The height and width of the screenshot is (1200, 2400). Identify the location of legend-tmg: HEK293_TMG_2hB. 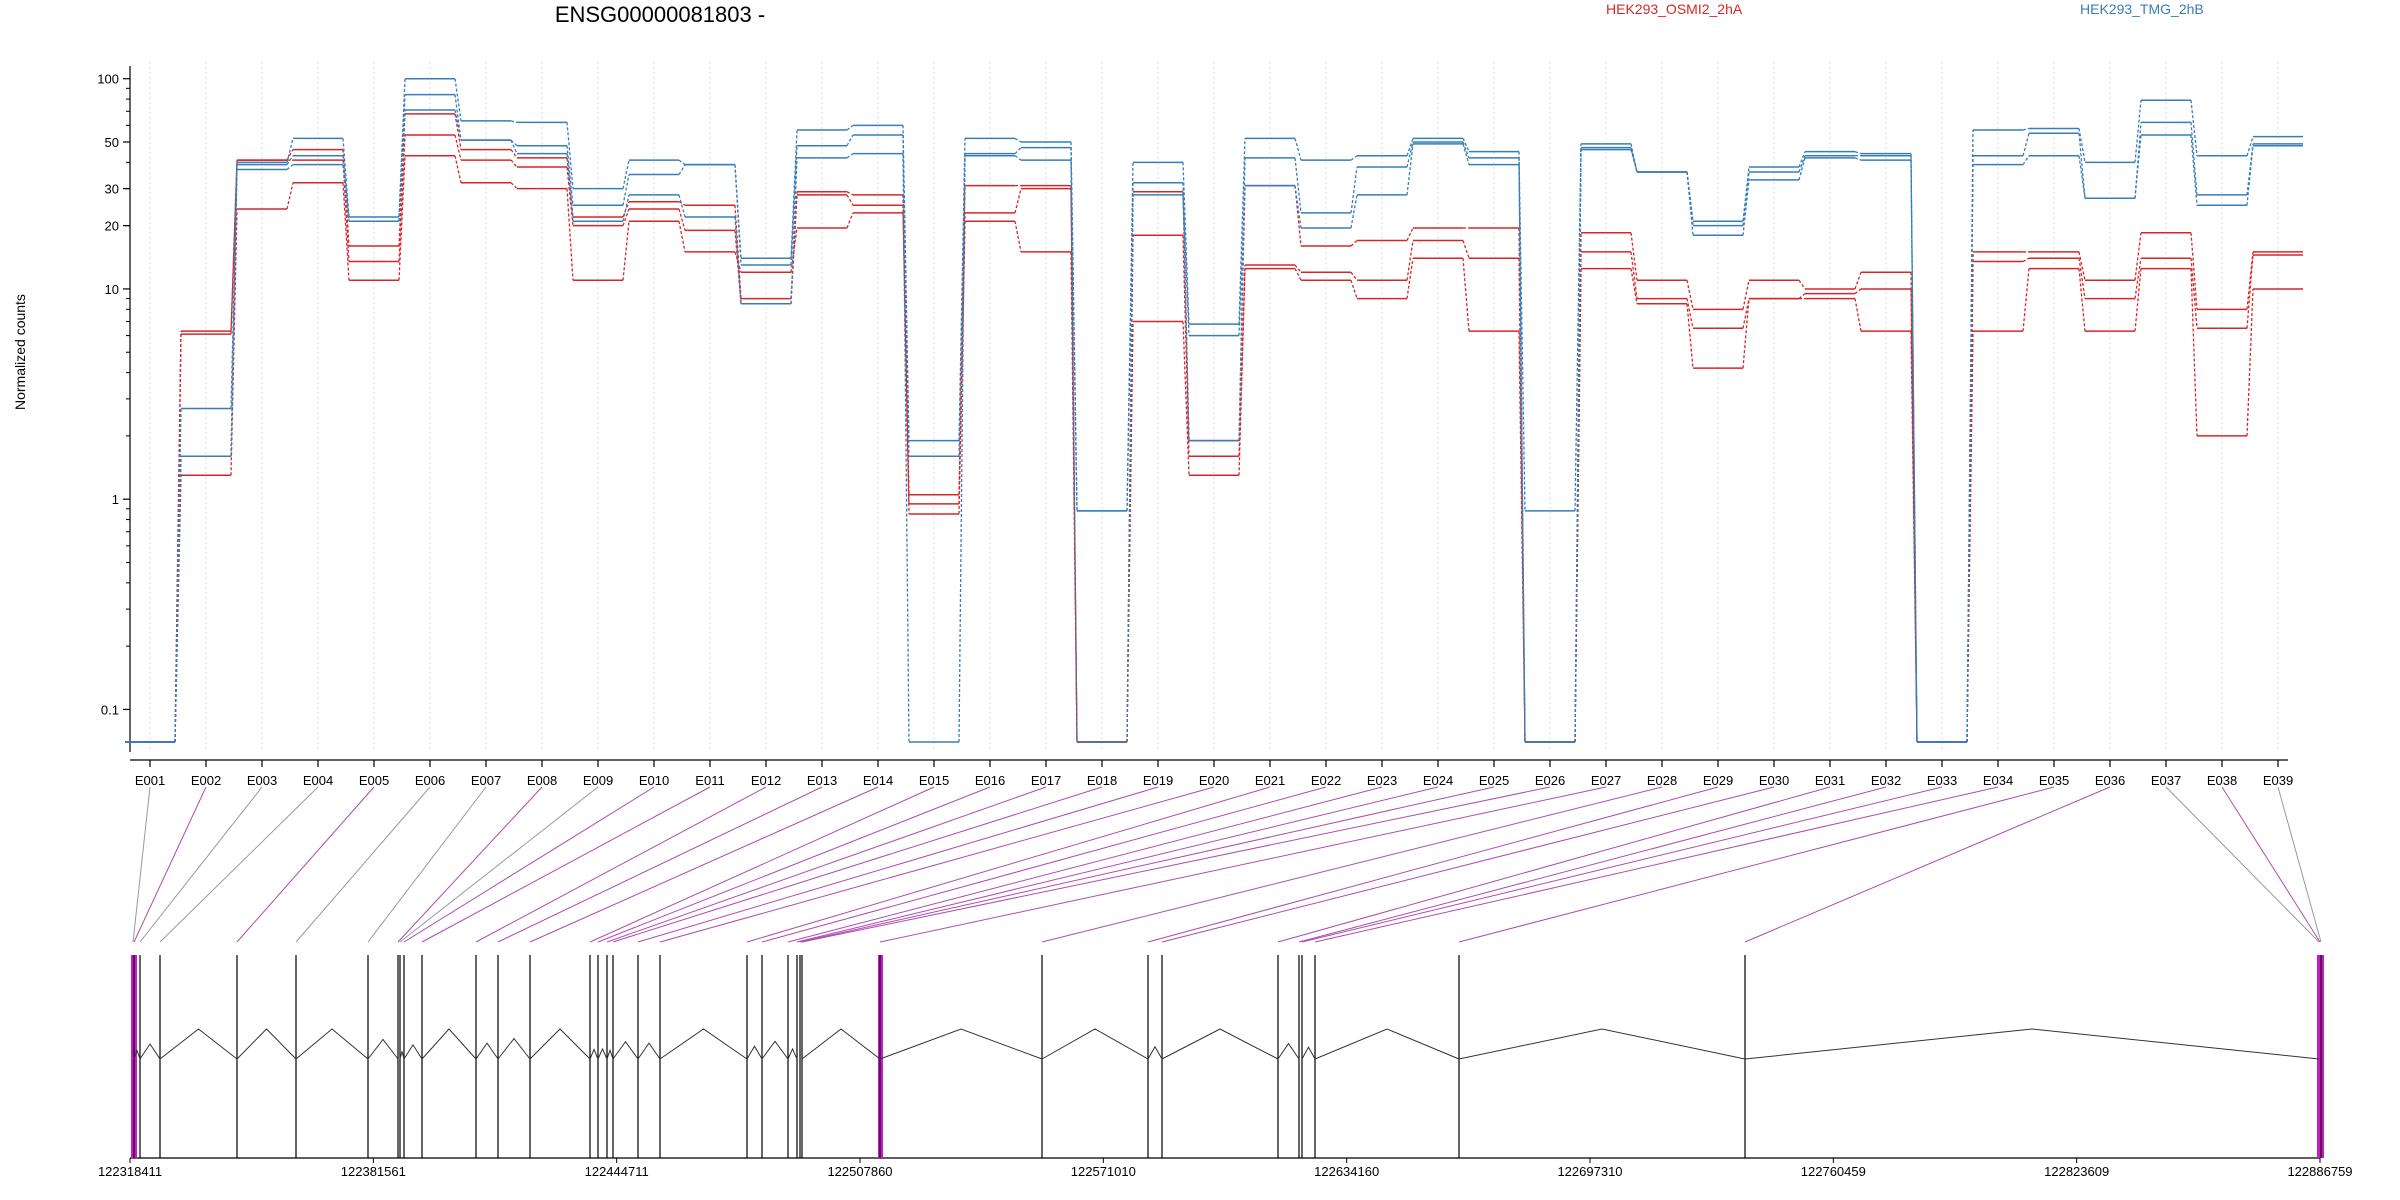
(2142, 9).